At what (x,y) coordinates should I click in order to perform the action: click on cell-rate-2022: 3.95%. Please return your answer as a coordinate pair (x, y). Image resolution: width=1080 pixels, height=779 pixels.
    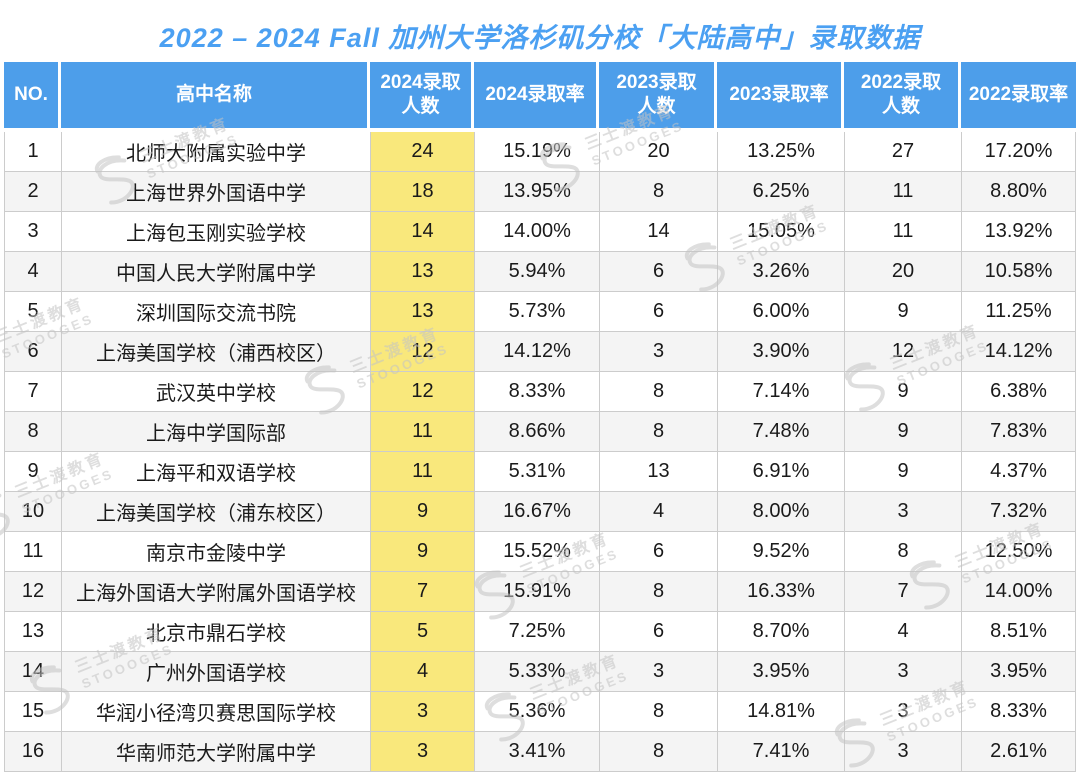
    Looking at the image, I should click on (1018, 672).